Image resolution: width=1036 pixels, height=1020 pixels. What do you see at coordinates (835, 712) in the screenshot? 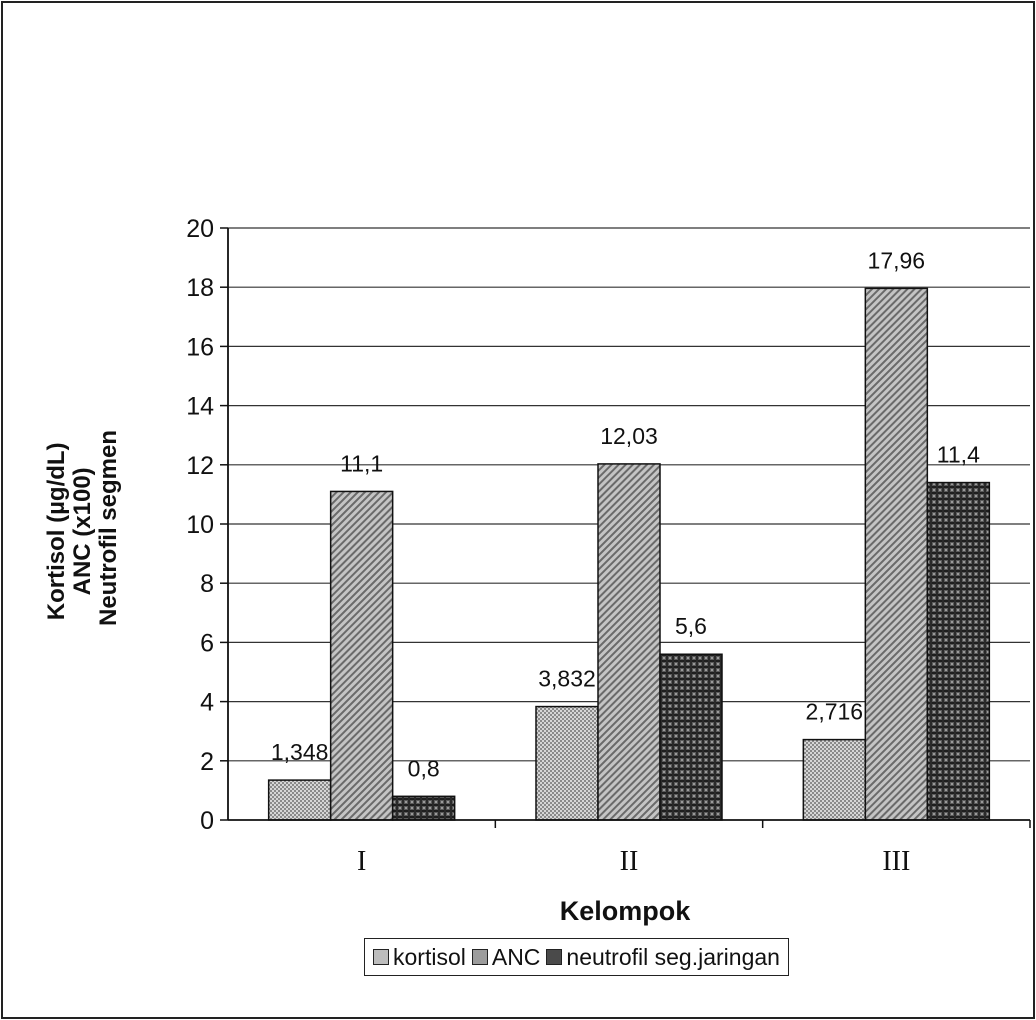
I see `data-label: 2,716` at bounding box center [835, 712].